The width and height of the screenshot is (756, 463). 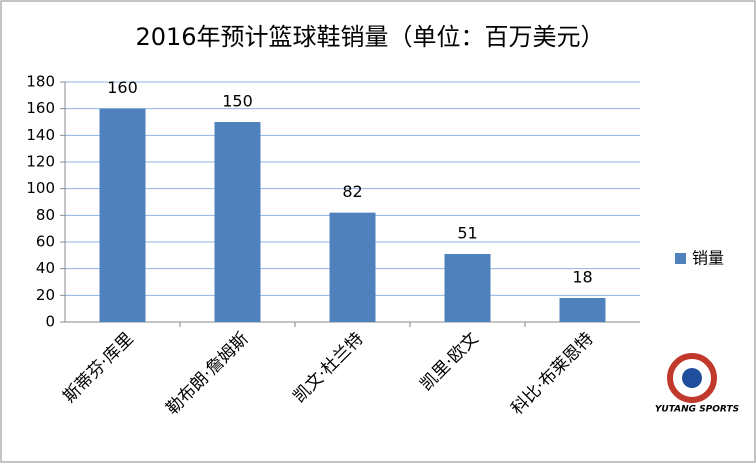 I want to click on chart-title: 2016年预计篮球鞋销量（单位：百万美元）, so click(x=369, y=37).